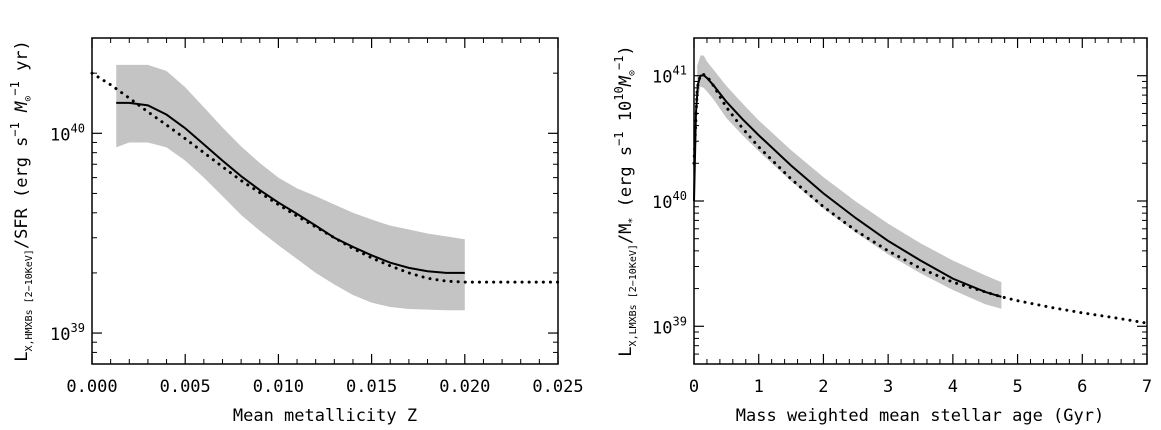  I want to click on right-y-tick-label: 1041, so click(669, 76).